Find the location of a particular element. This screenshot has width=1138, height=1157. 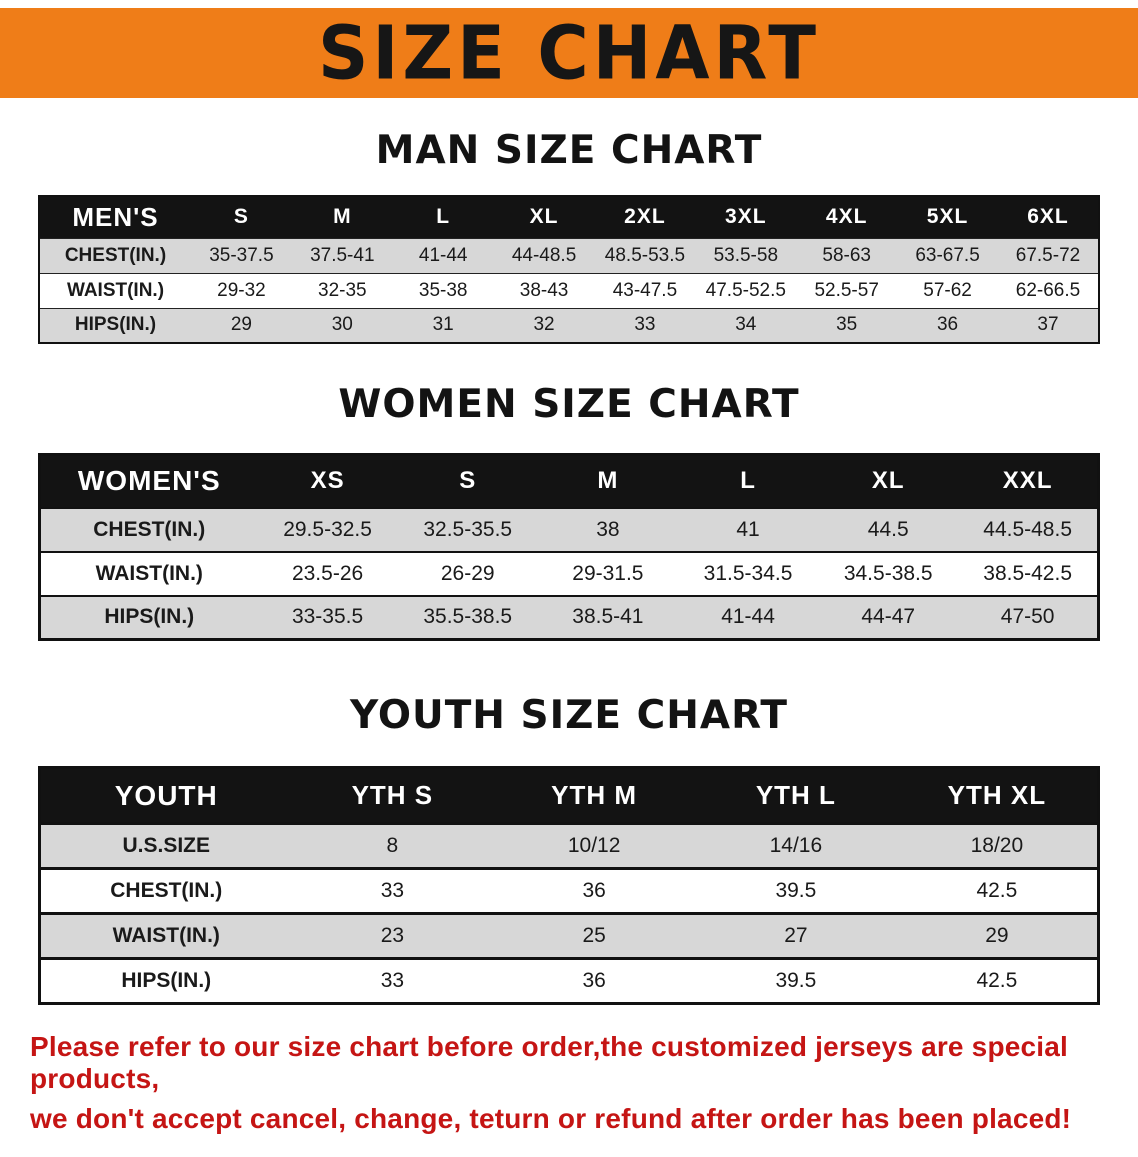

women-row-label-hips-in: HIPS(IN.) is located at coordinates (148, 617).